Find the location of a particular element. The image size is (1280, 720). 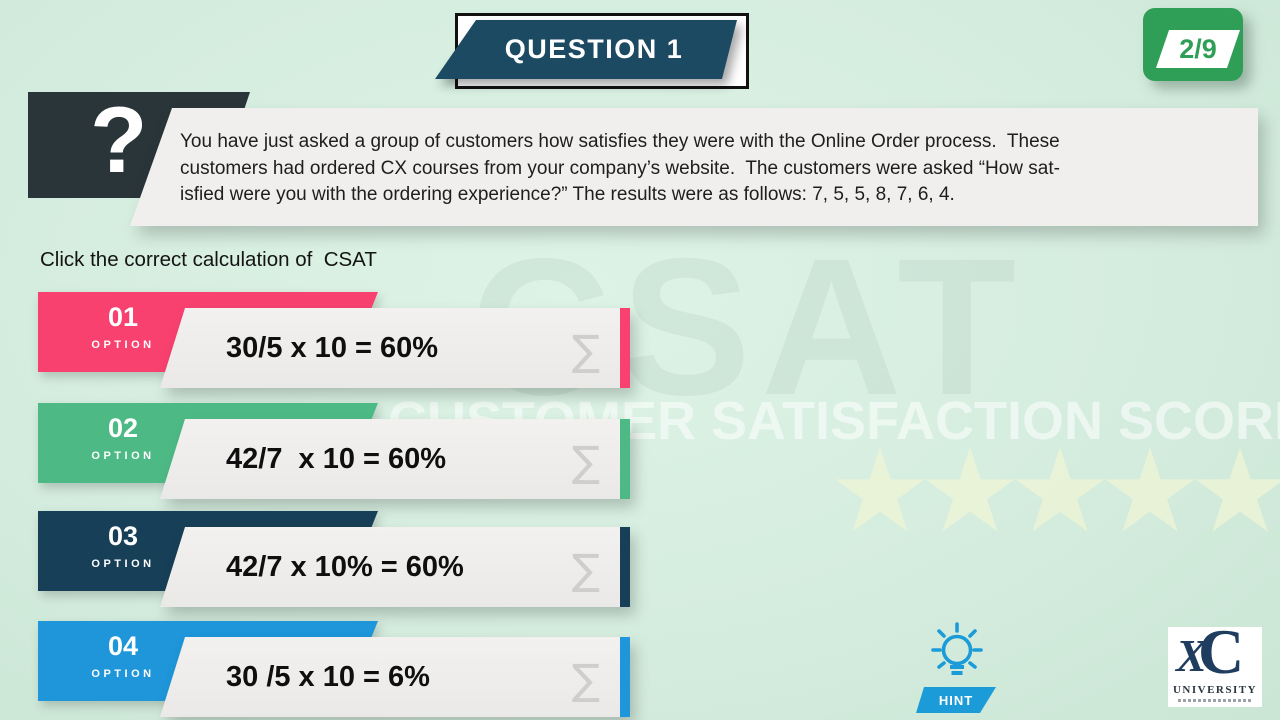

logo-letter-c: C is located at coordinates (1221, 651).